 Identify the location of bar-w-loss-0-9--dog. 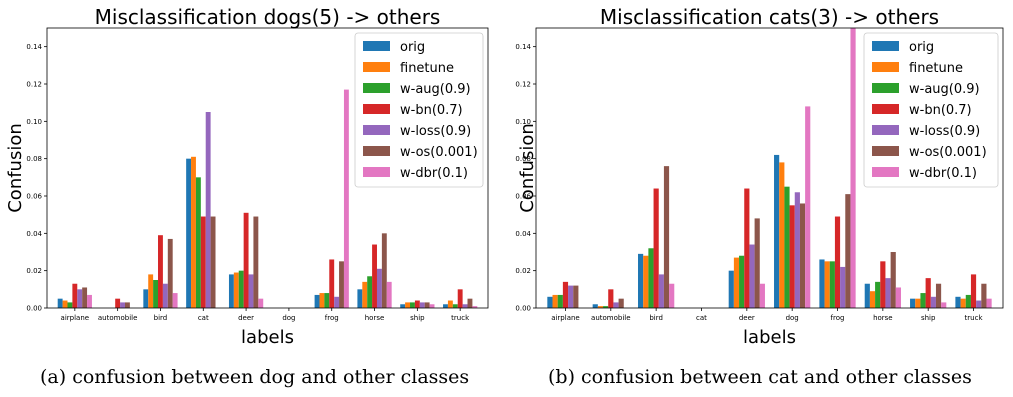
(797, 250).